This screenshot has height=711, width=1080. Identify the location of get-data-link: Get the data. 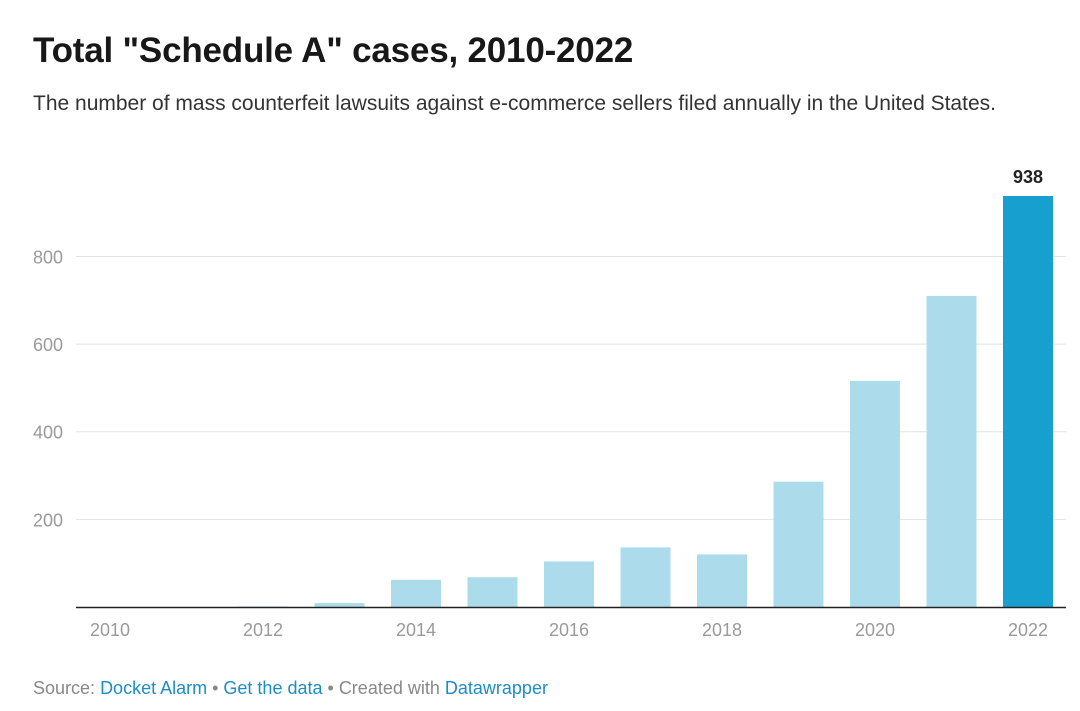
(273, 688).